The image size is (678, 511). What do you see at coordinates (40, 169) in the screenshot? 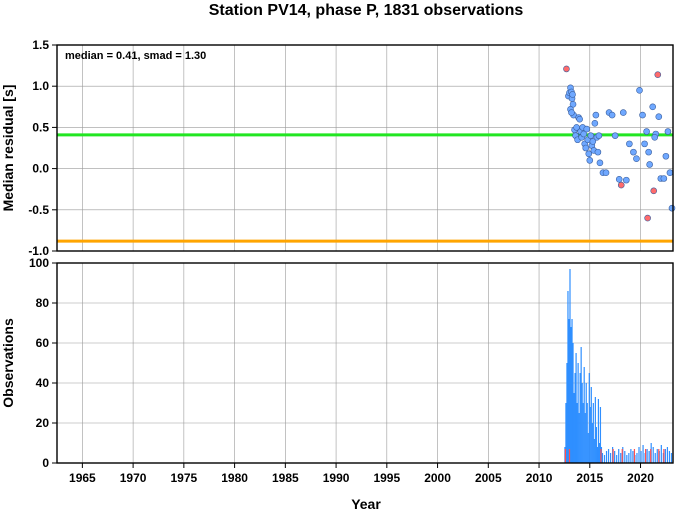
I see `residual-y-tick-label: 0.0` at bounding box center [40, 169].